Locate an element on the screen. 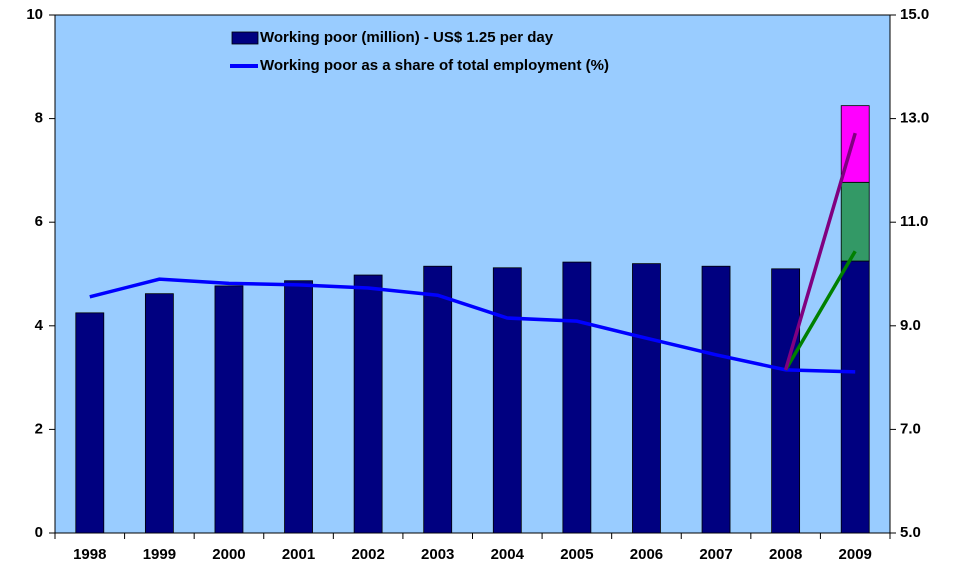 Image resolution: width=955 pixels, height=579 pixels. x-tick-label: 2006 is located at coordinates (646, 554).